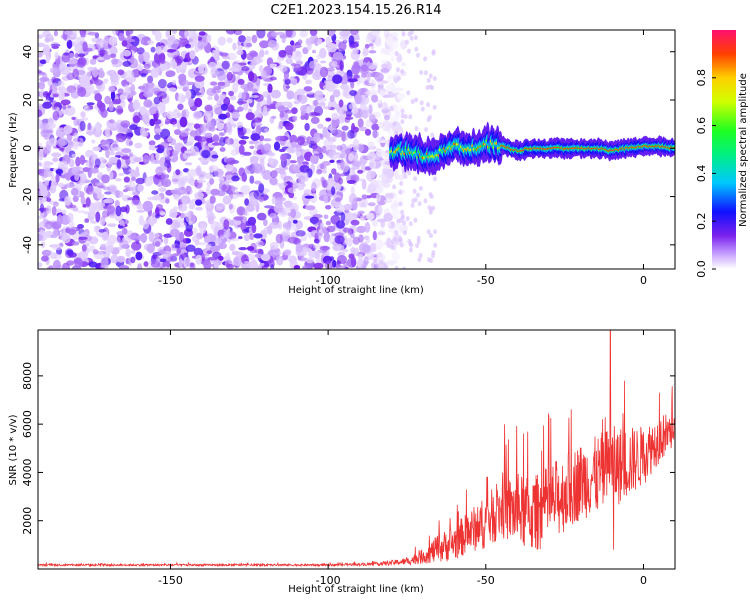 Image resolution: width=750 pixels, height=600 pixels. I want to click on y-tick-label: 20, so click(27, 100).